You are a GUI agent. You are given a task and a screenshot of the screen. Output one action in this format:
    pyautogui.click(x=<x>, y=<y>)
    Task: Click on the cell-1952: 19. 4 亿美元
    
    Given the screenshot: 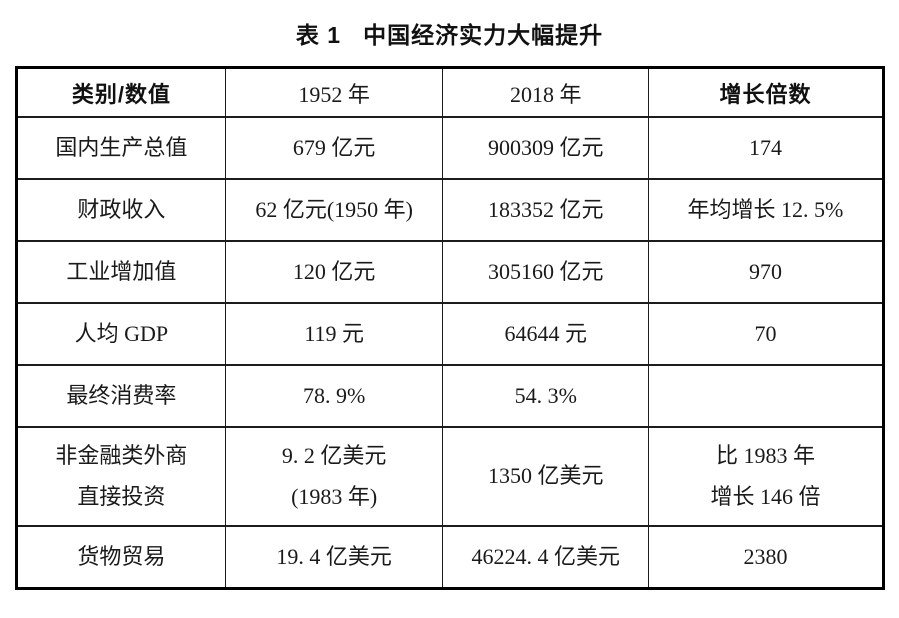 What is the action you would take?
    pyautogui.click(x=334, y=557)
    